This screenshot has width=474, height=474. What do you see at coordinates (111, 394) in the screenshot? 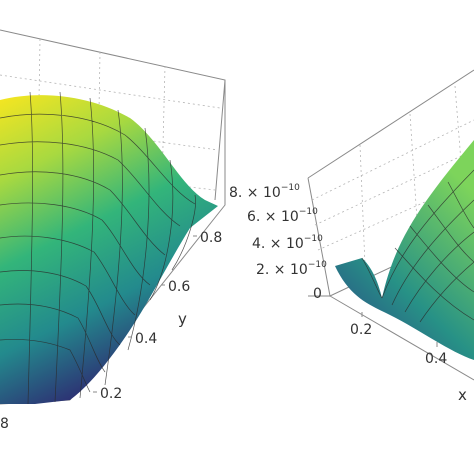
I see `left-y-tick-3: 0.2` at bounding box center [111, 394].